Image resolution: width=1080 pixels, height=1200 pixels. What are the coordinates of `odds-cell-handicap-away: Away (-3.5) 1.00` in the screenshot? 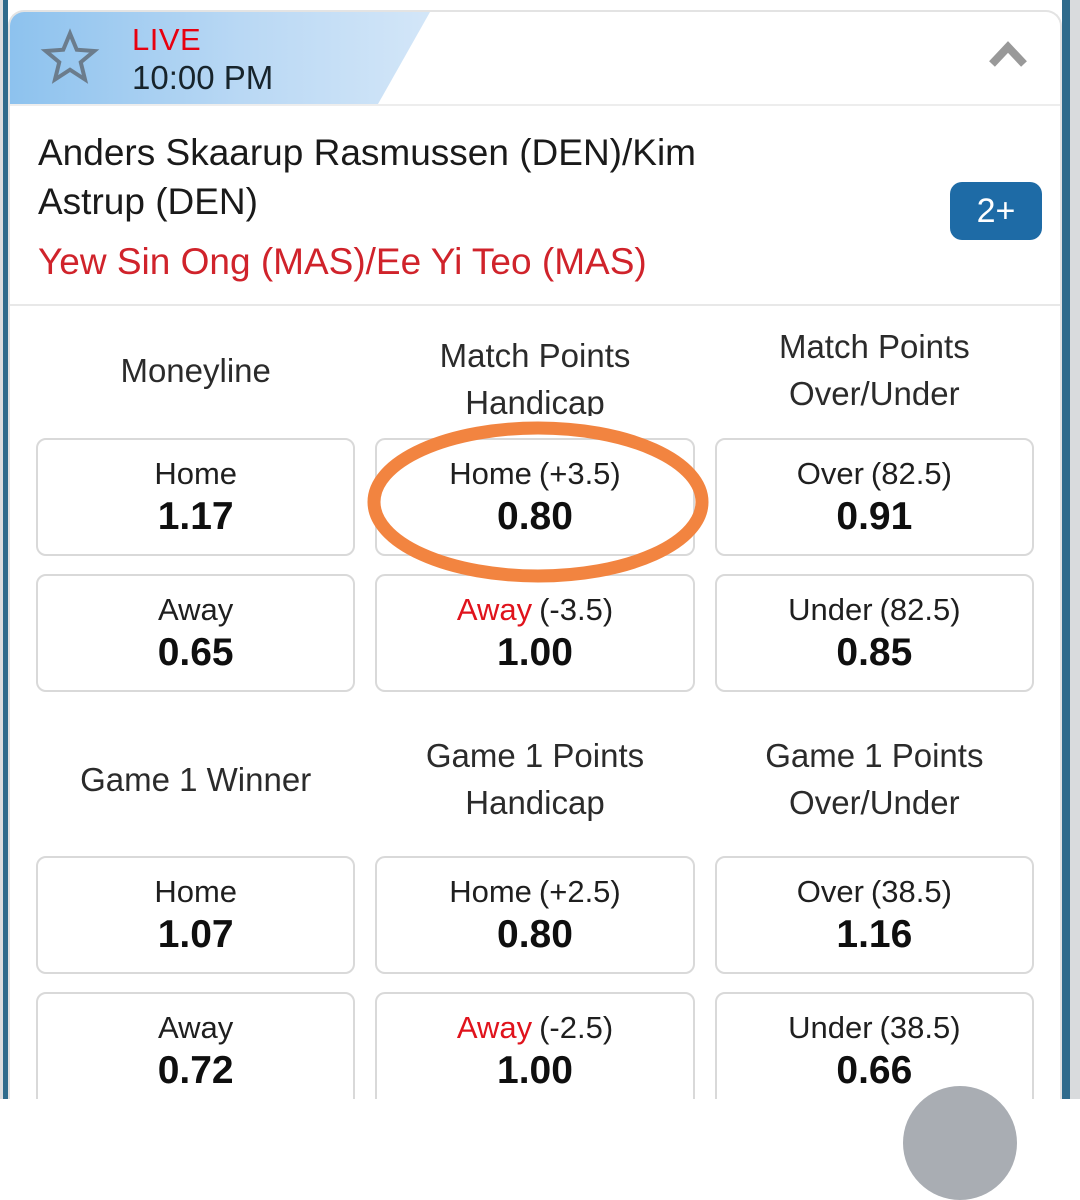 It's located at (535, 633).